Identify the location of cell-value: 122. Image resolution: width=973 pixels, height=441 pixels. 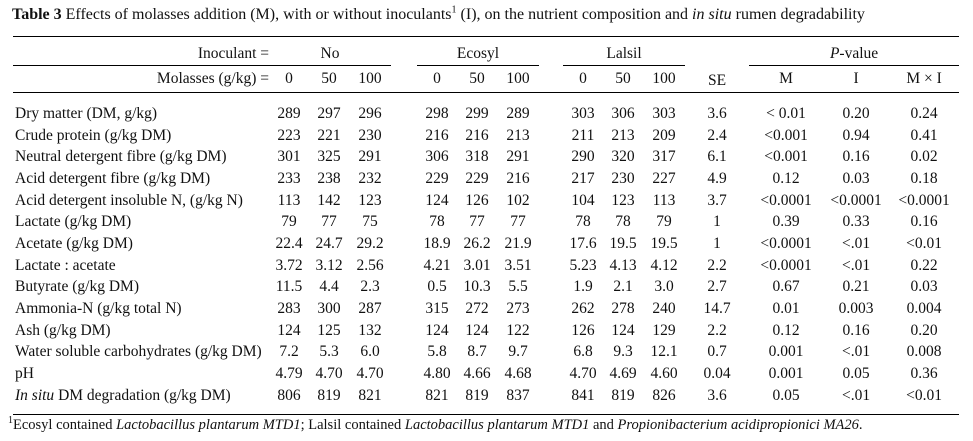
(518, 330).